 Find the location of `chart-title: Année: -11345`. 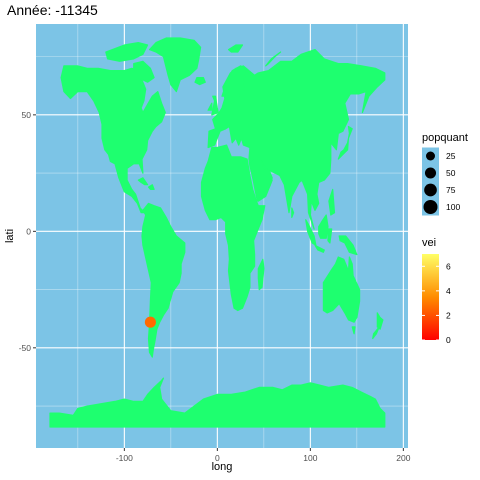

chart-title: Année: -11345 is located at coordinates (52, 10).